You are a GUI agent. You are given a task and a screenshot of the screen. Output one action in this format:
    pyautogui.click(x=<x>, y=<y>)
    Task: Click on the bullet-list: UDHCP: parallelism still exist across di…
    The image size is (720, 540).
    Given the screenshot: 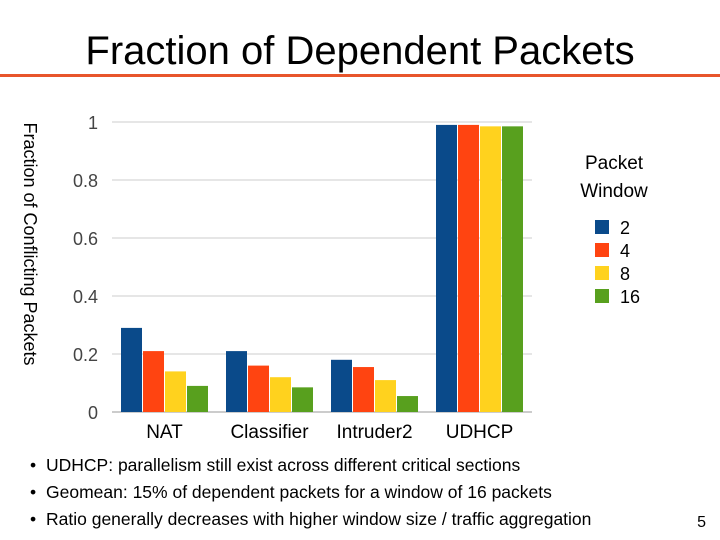 What is the action you would take?
    pyautogui.click(x=310, y=492)
    